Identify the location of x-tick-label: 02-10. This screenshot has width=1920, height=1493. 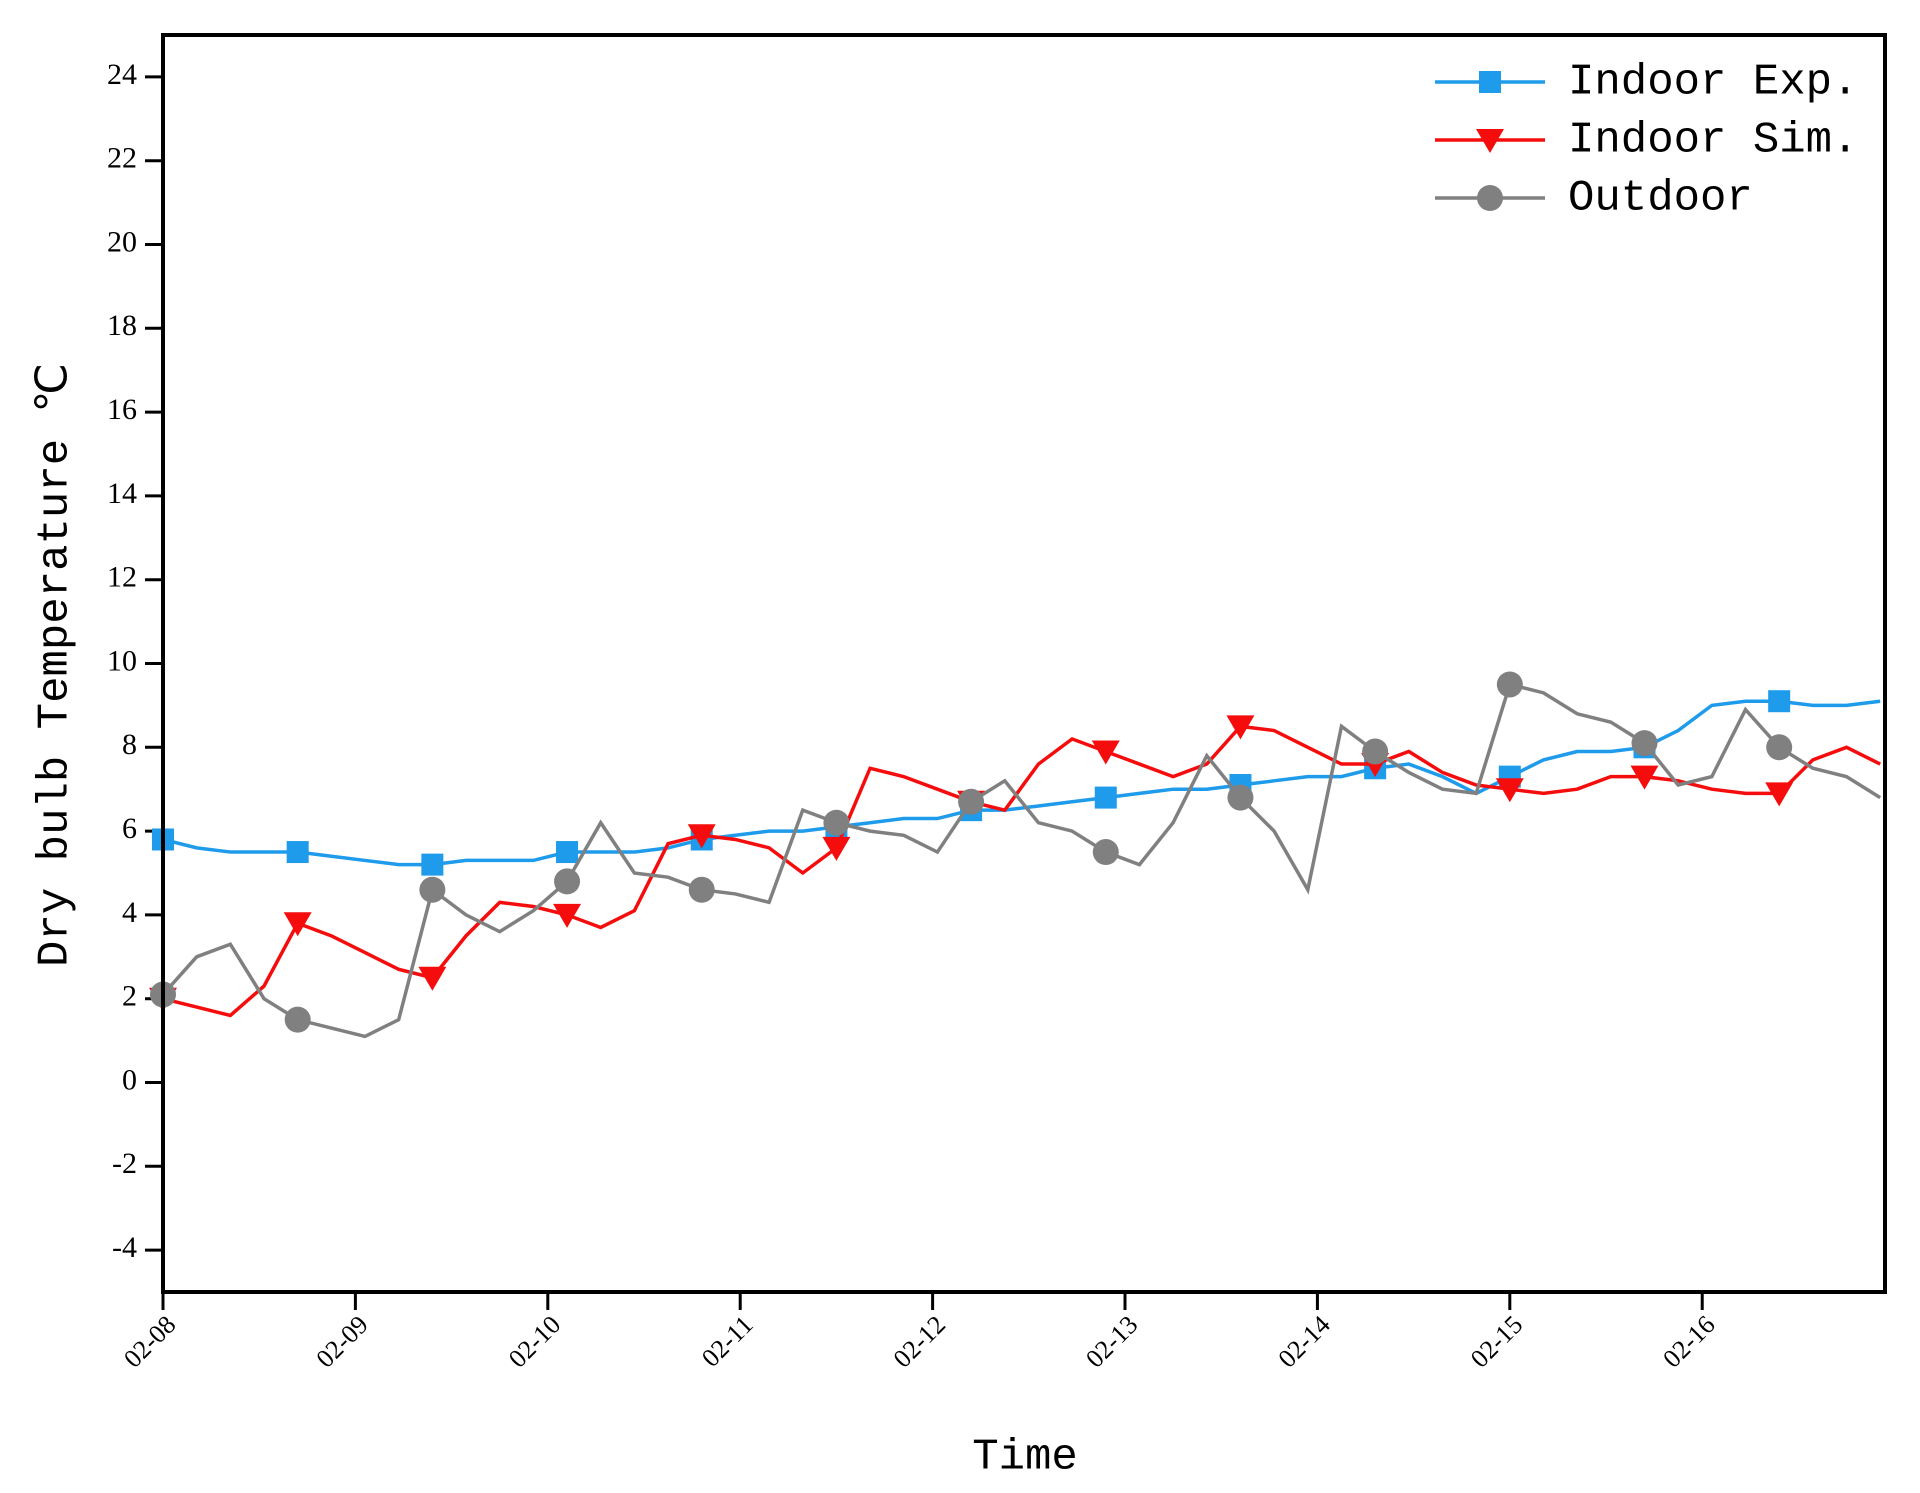
(534, 1341).